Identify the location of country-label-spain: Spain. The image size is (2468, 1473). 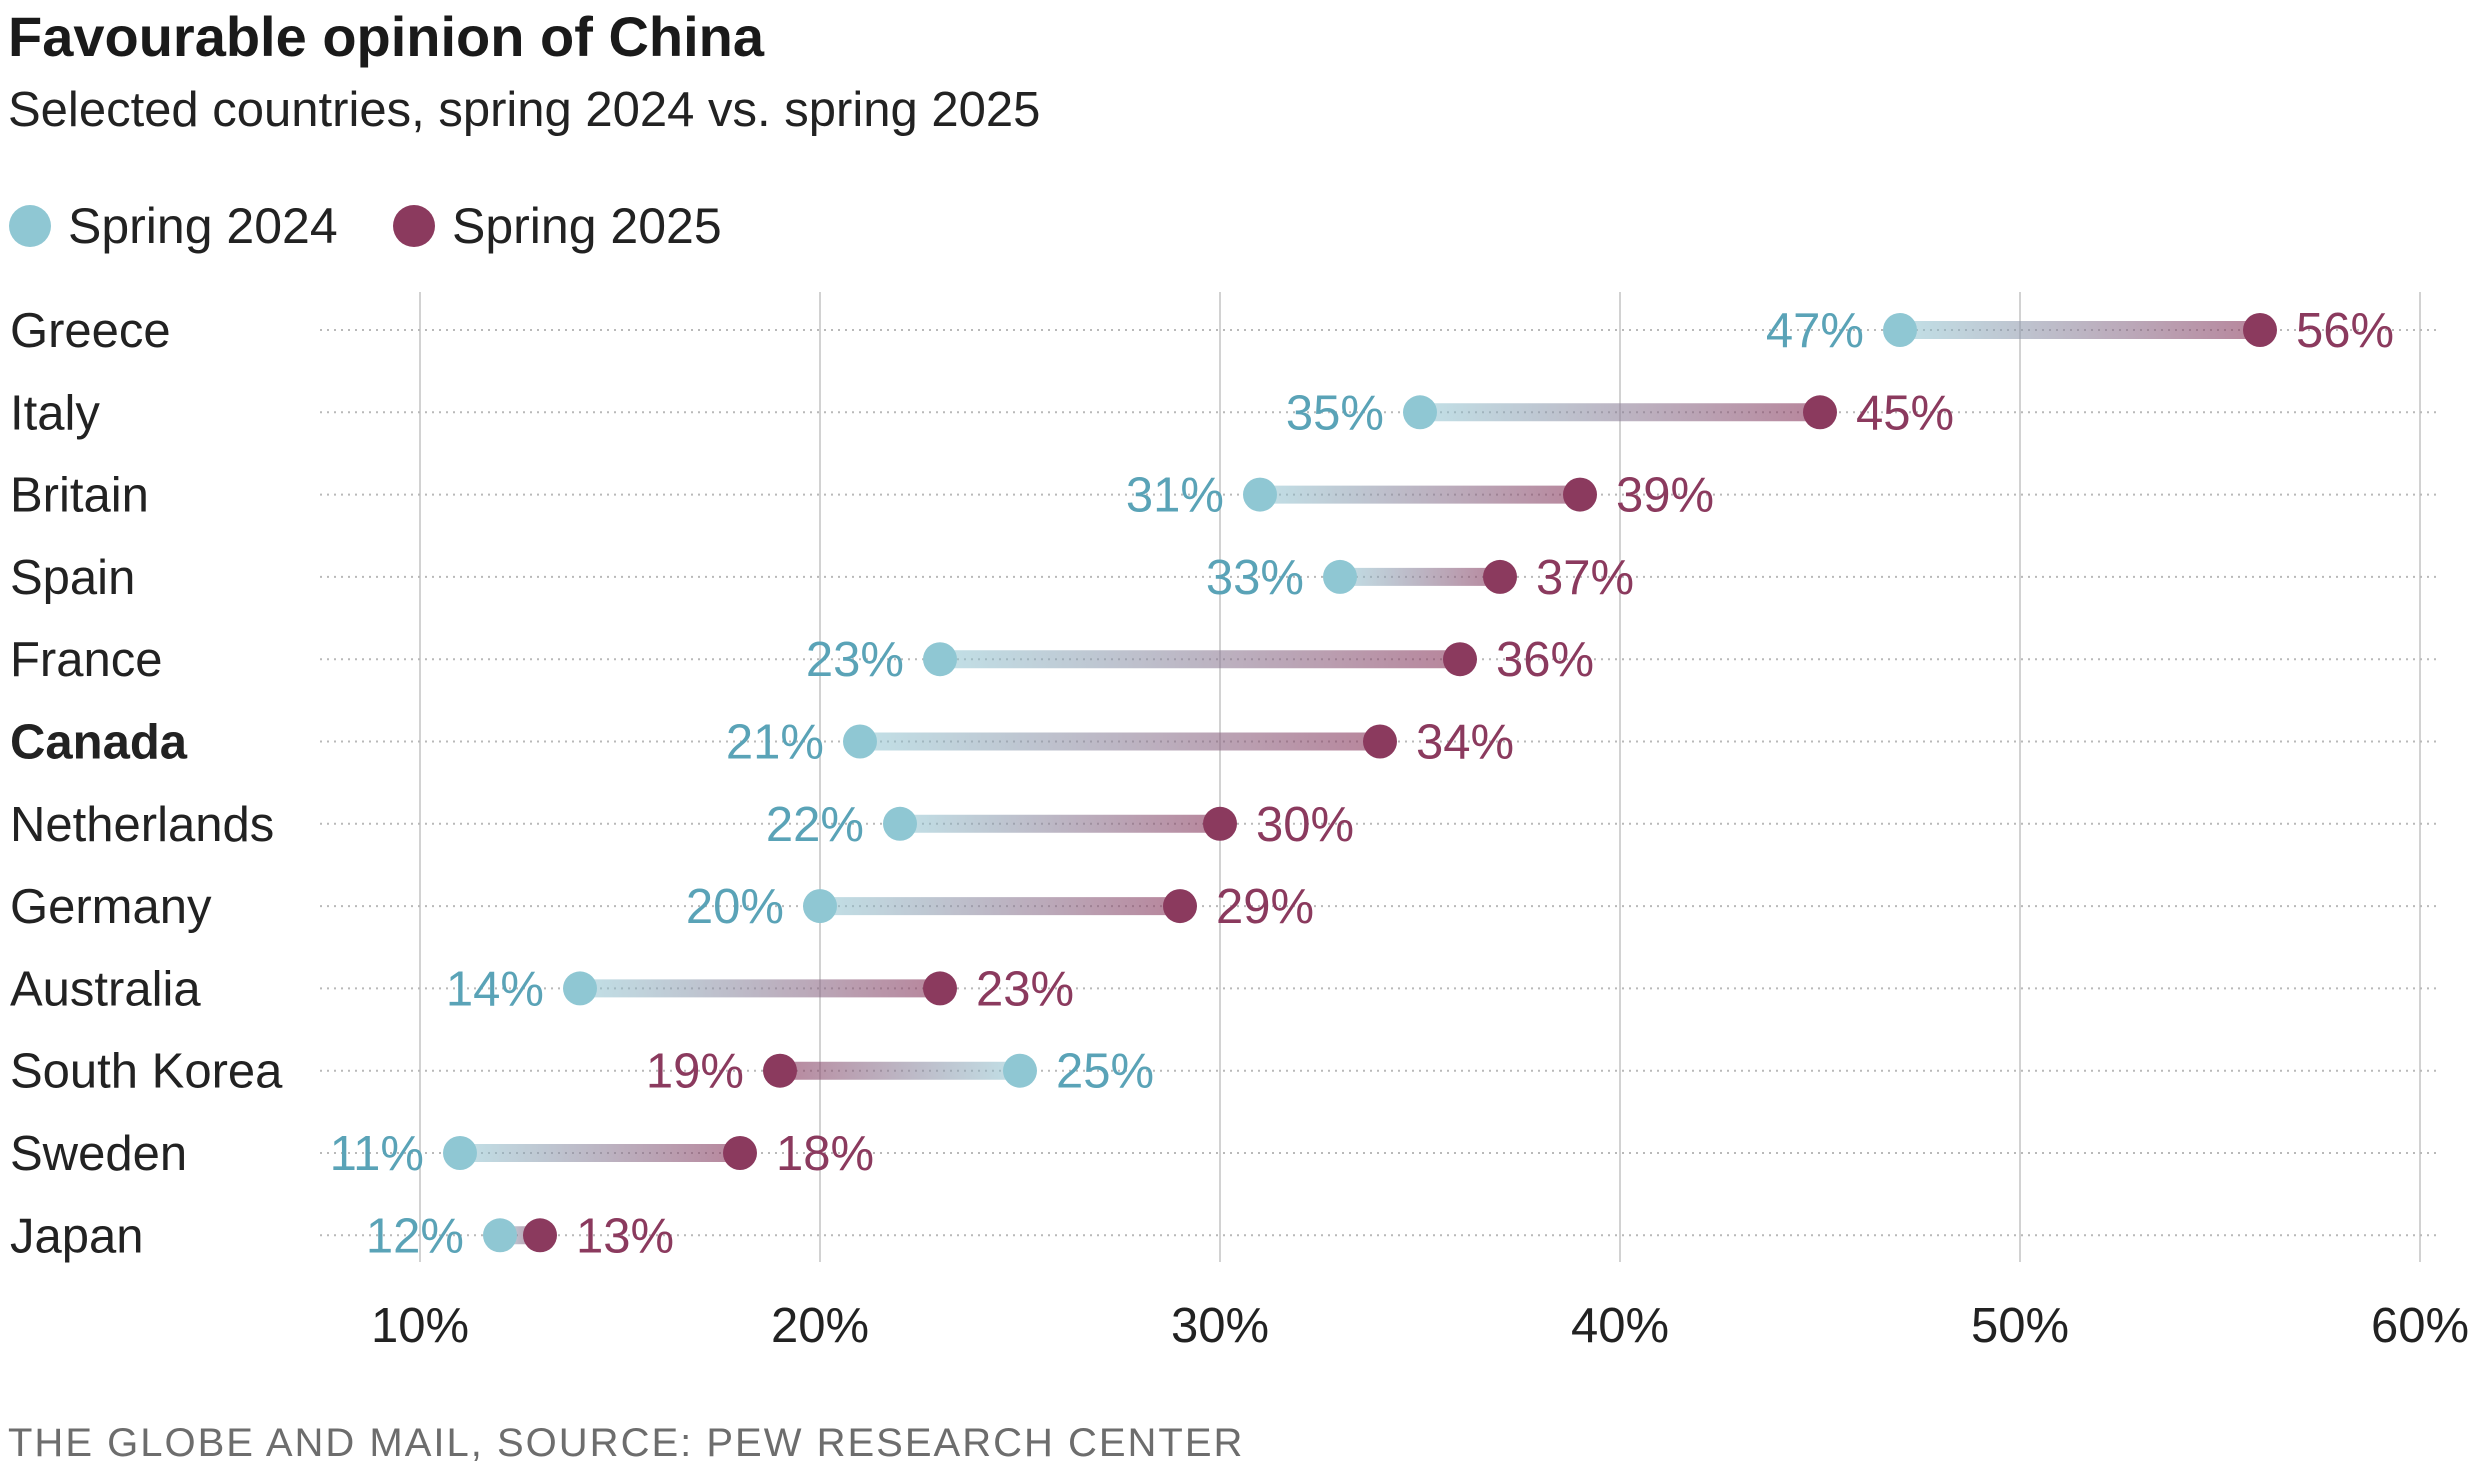
(72, 578).